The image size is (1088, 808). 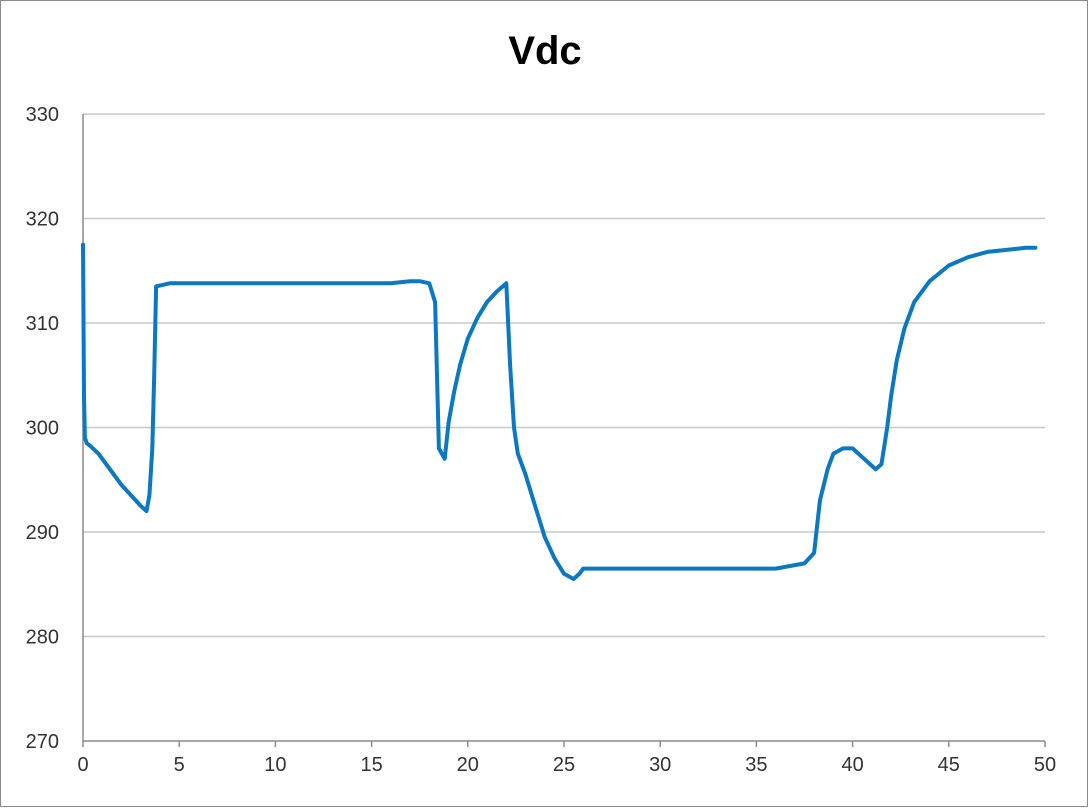 What do you see at coordinates (42, 429) in the screenshot?
I see `y-tick-label: 300` at bounding box center [42, 429].